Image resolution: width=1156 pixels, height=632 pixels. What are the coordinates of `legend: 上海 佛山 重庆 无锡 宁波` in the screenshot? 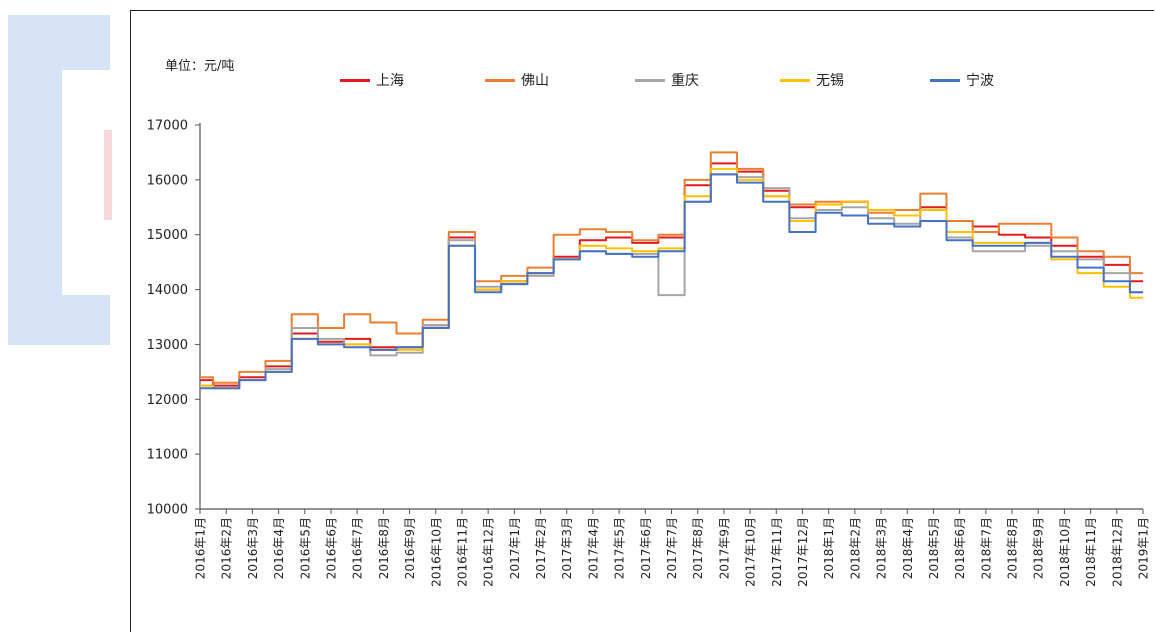 It's located at (690, 80).